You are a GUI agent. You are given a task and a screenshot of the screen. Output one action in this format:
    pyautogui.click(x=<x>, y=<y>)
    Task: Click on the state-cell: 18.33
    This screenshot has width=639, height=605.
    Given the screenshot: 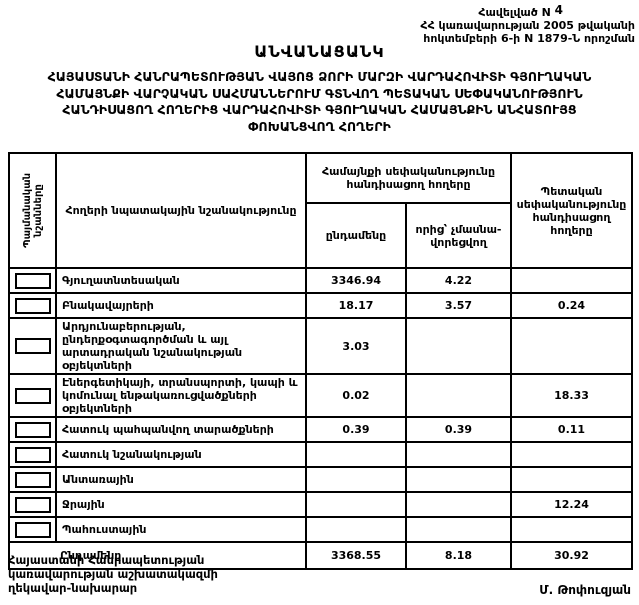 What is the action you would take?
    pyautogui.click(x=571, y=395)
    